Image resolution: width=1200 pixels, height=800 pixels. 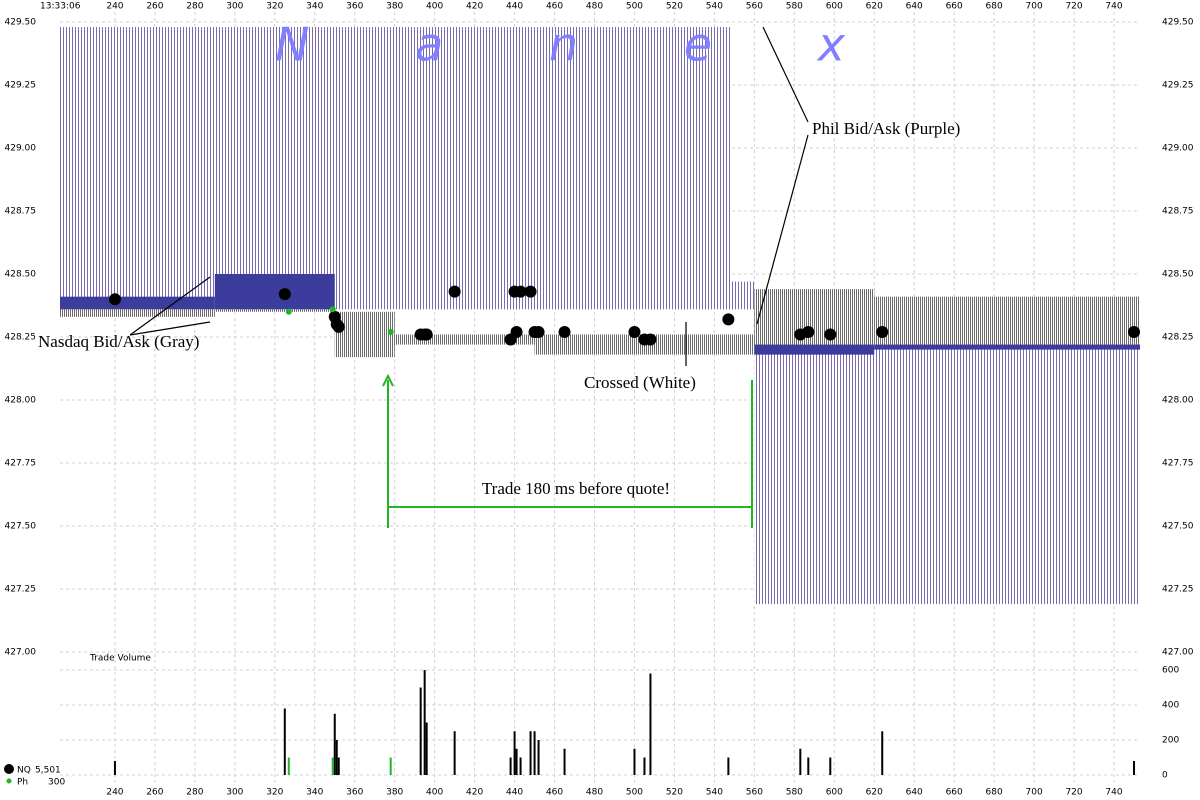 What do you see at coordinates (1178, 149) in the screenshot?
I see `y-tick-label: 429.00` at bounding box center [1178, 149].